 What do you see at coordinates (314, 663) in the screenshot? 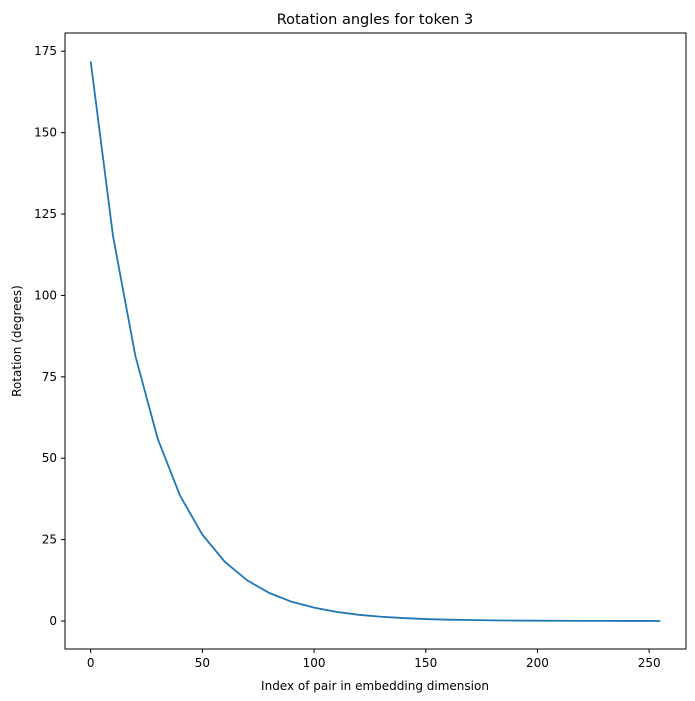
I see `x-tick-label: 100` at bounding box center [314, 663].